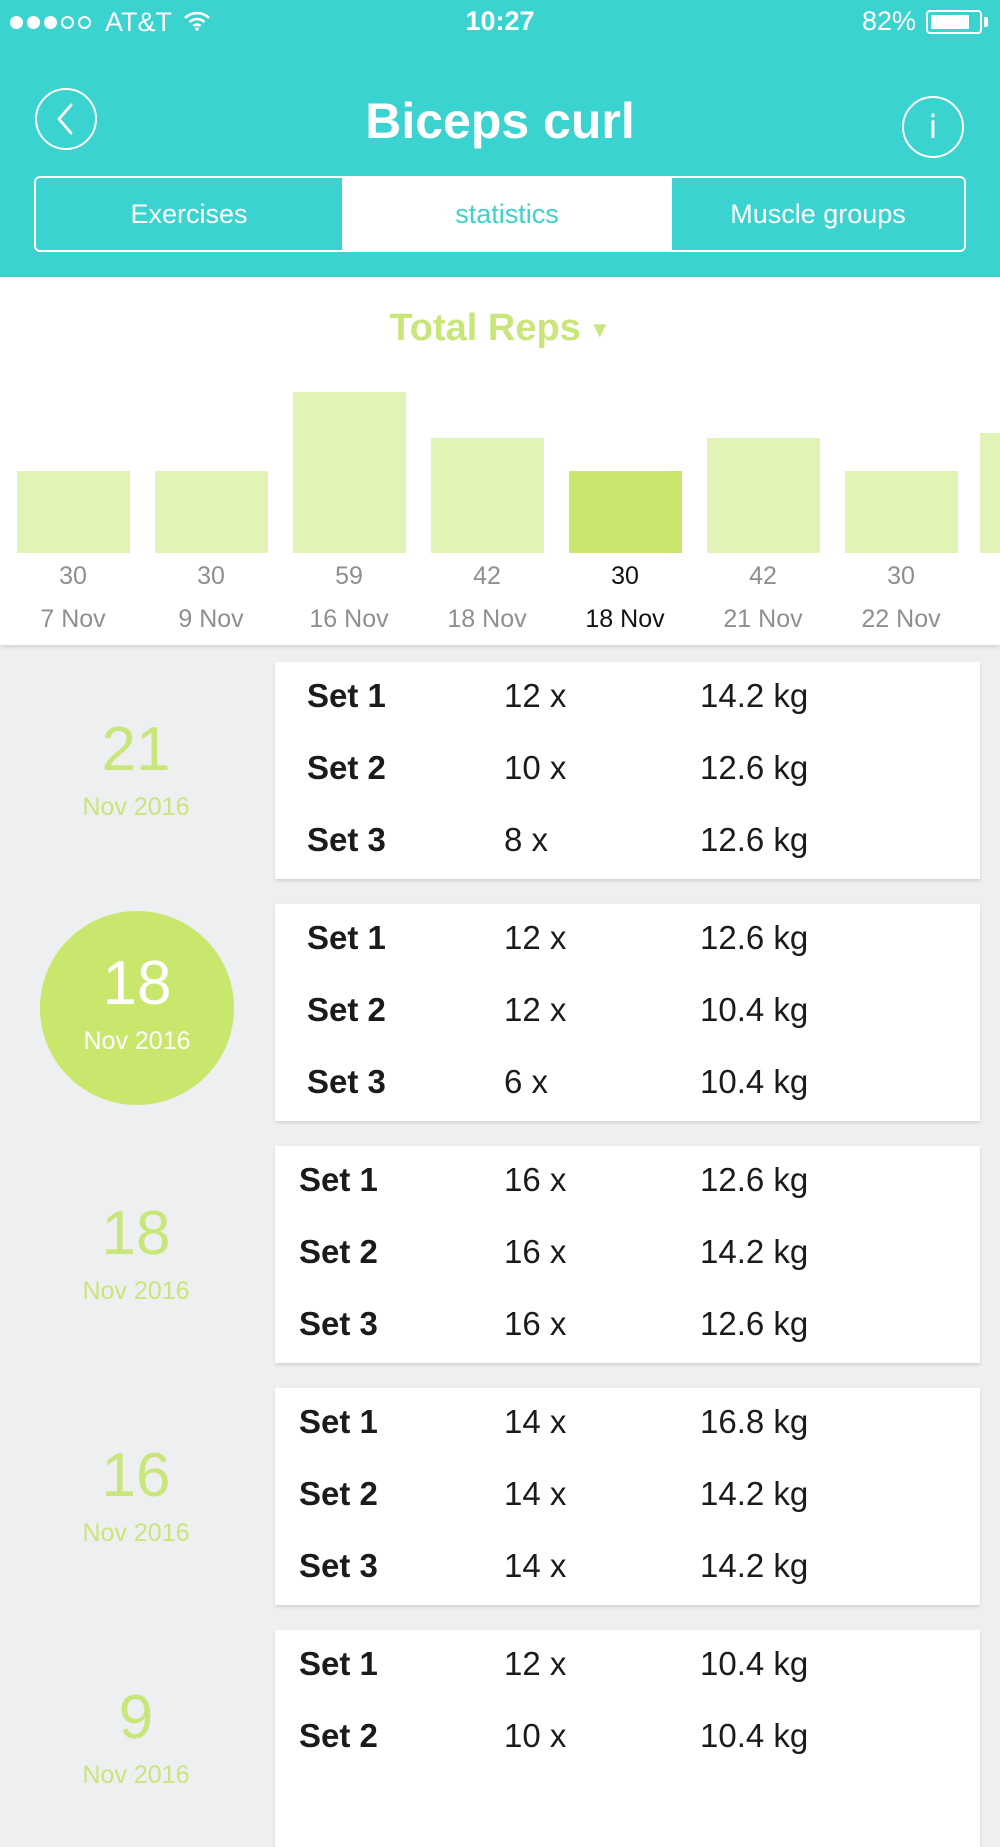 Image resolution: width=1000 pixels, height=1847 pixels. I want to click on set-row: Set 1 16 x 12.6 kg, so click(627, 1181).